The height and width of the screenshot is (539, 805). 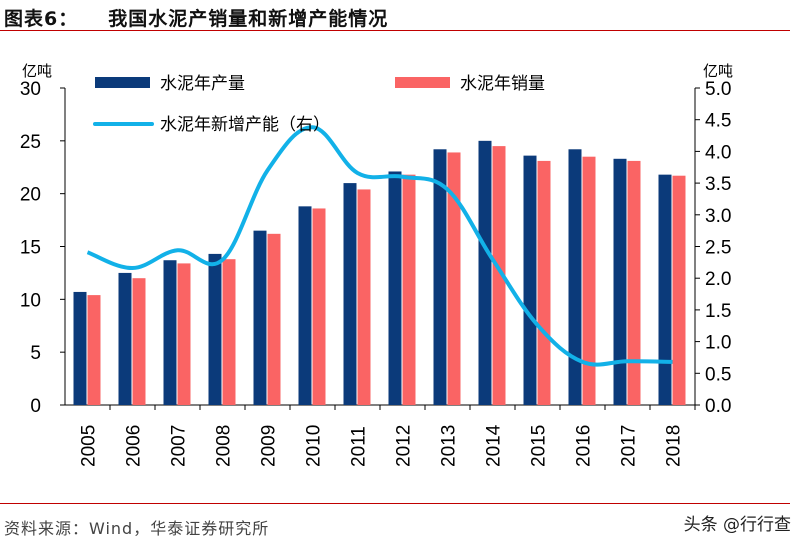 I want to click on right-tick-label: 0.0, so click(x=718, y=406).